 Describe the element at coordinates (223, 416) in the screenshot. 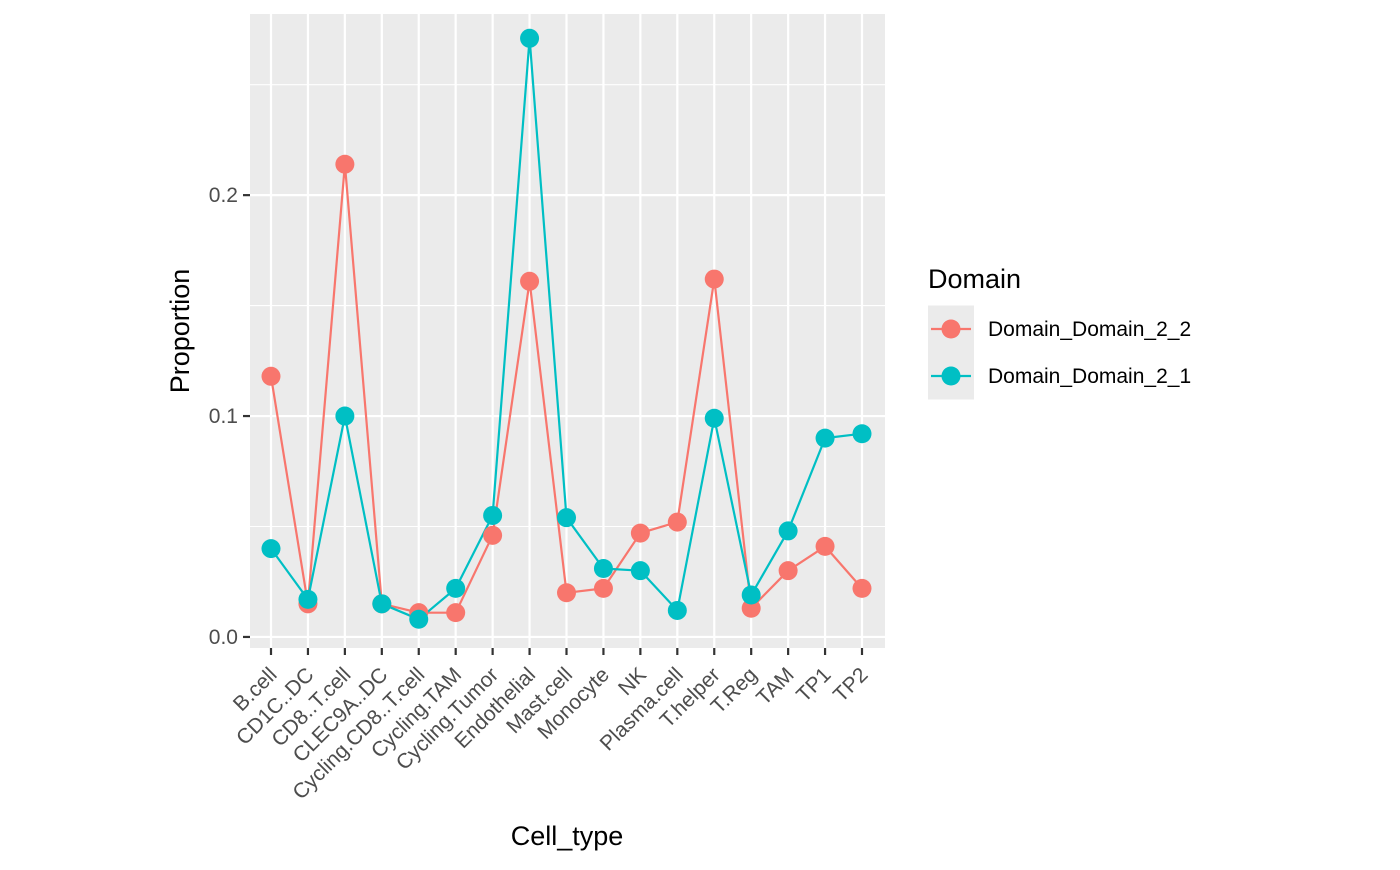

I see `y-tick-label: 0.1` at that location.